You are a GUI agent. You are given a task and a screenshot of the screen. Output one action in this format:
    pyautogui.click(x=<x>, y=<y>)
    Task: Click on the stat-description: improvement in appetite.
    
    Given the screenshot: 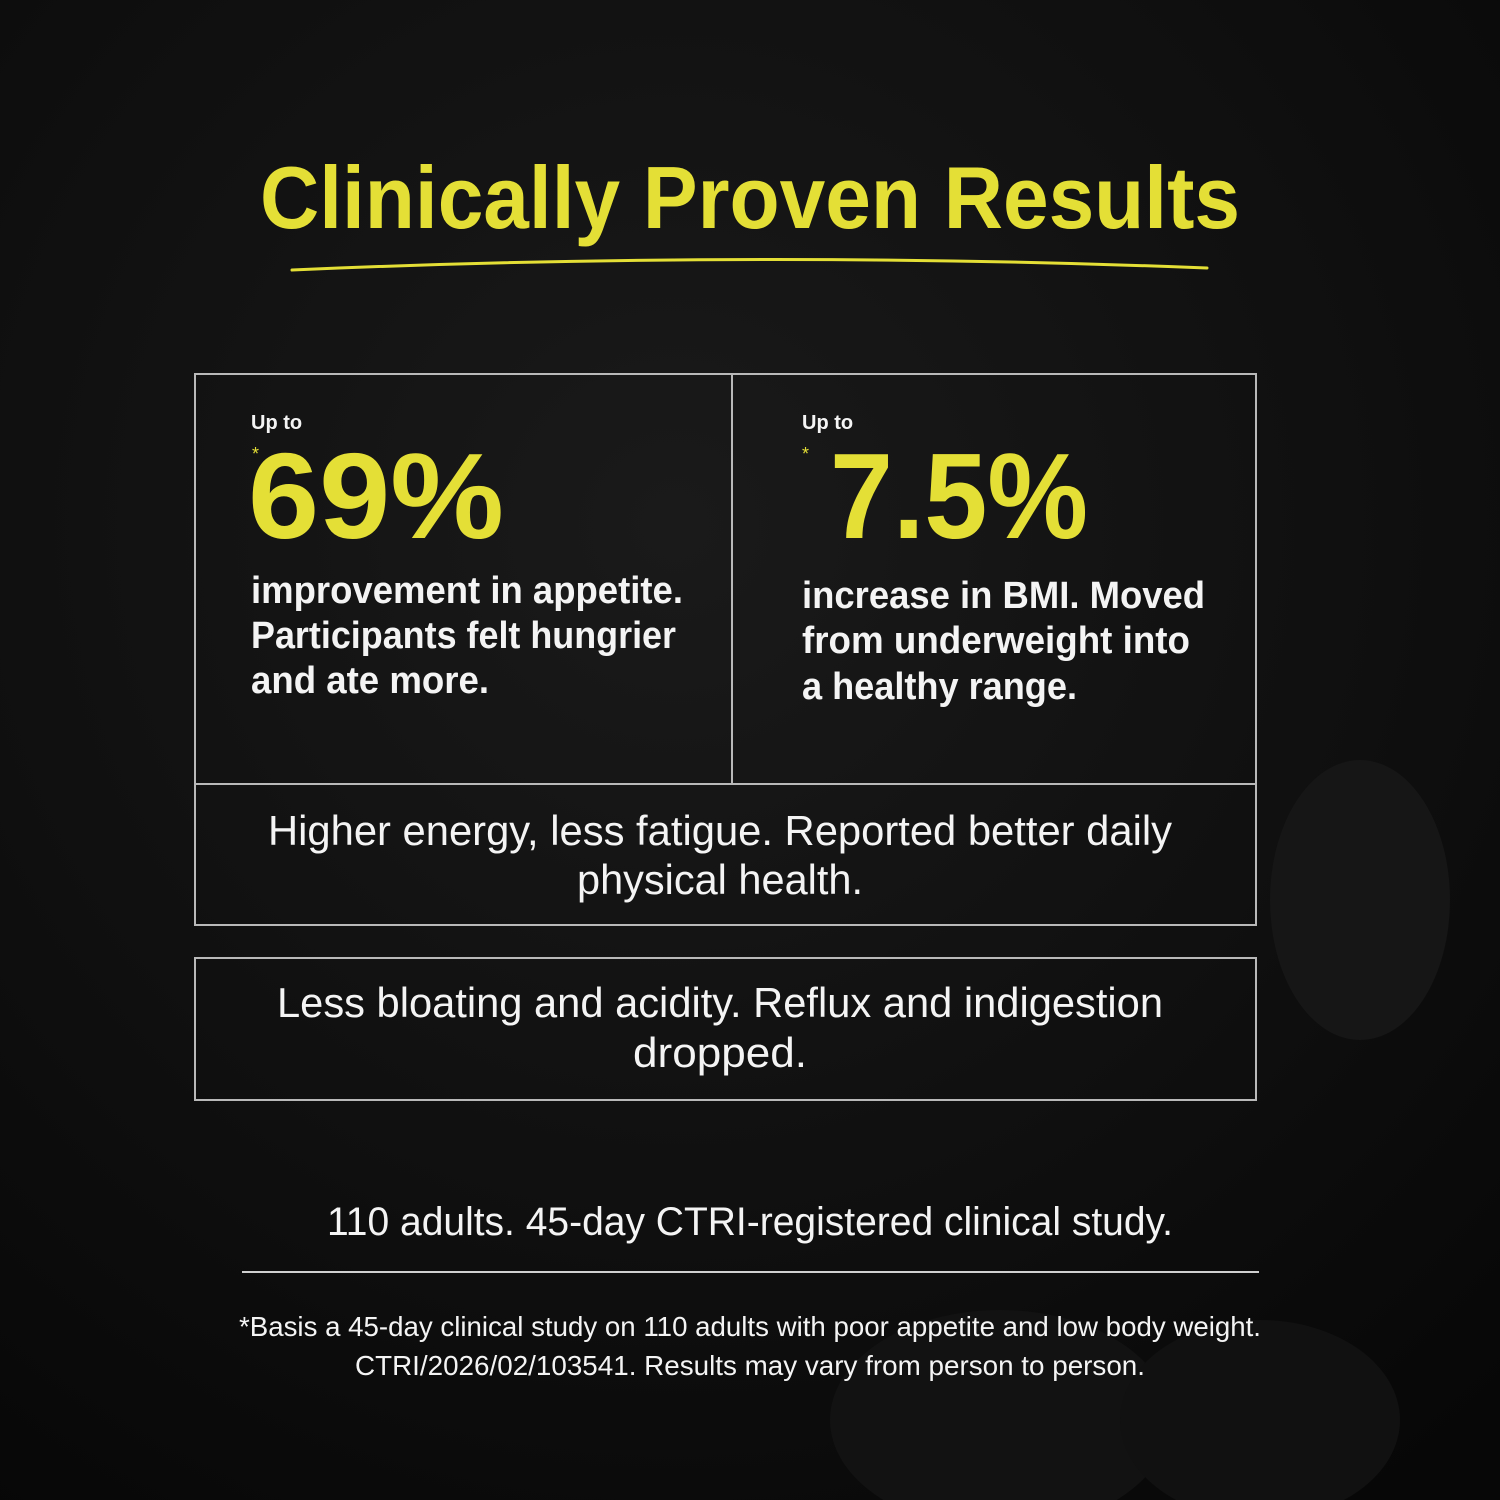 What is the action you would take?
    pyautogui.click(x=467, y=591)
    